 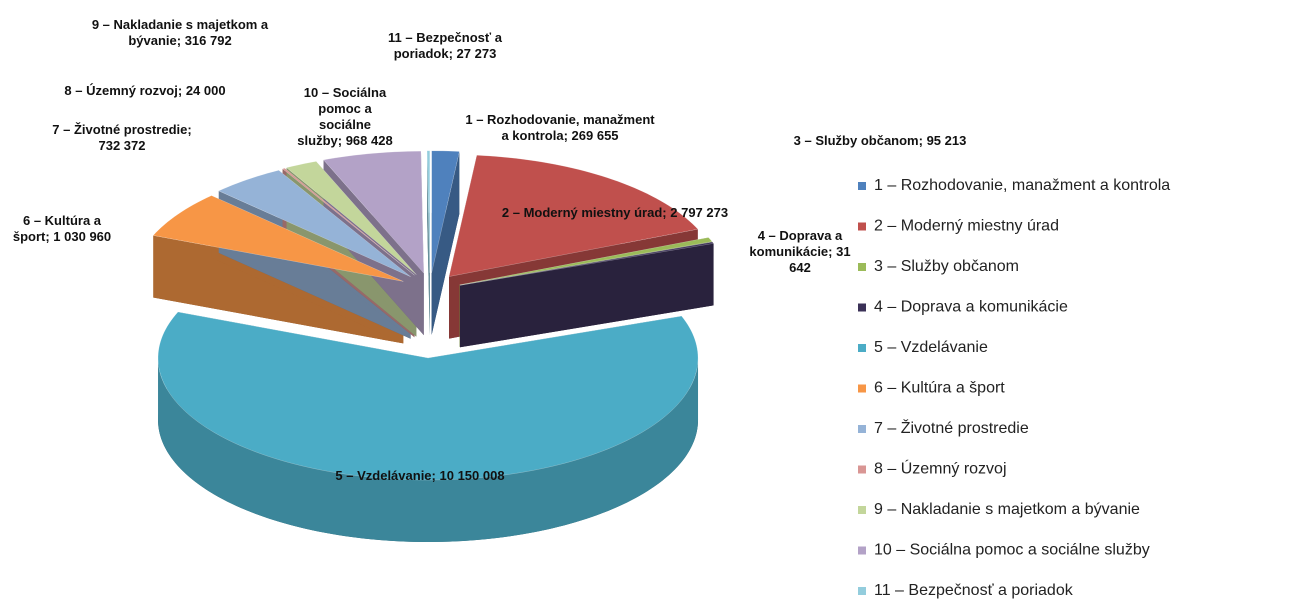 I want to click on label-value: 316 792, so click(x=208, y=40).